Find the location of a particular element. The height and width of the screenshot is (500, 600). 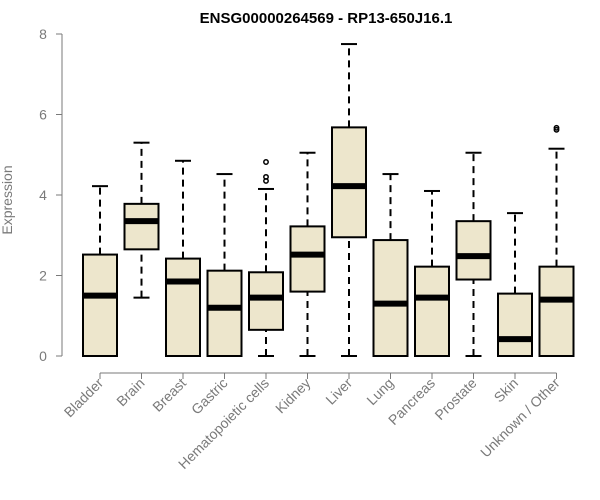

y-tick-label: 0 is located at coordinates (43, 356).